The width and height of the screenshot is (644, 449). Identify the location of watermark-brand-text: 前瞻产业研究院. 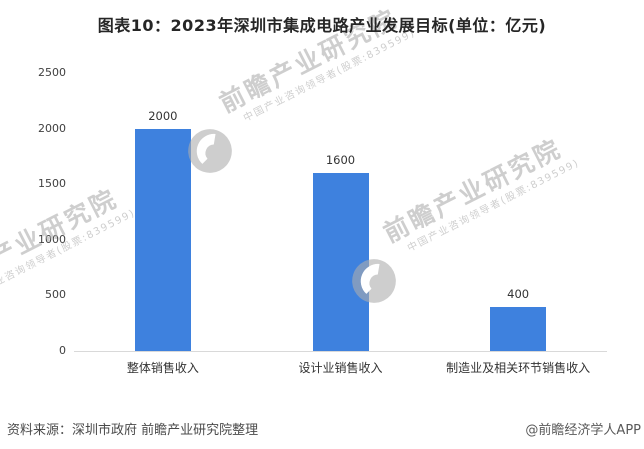
(472, 190).